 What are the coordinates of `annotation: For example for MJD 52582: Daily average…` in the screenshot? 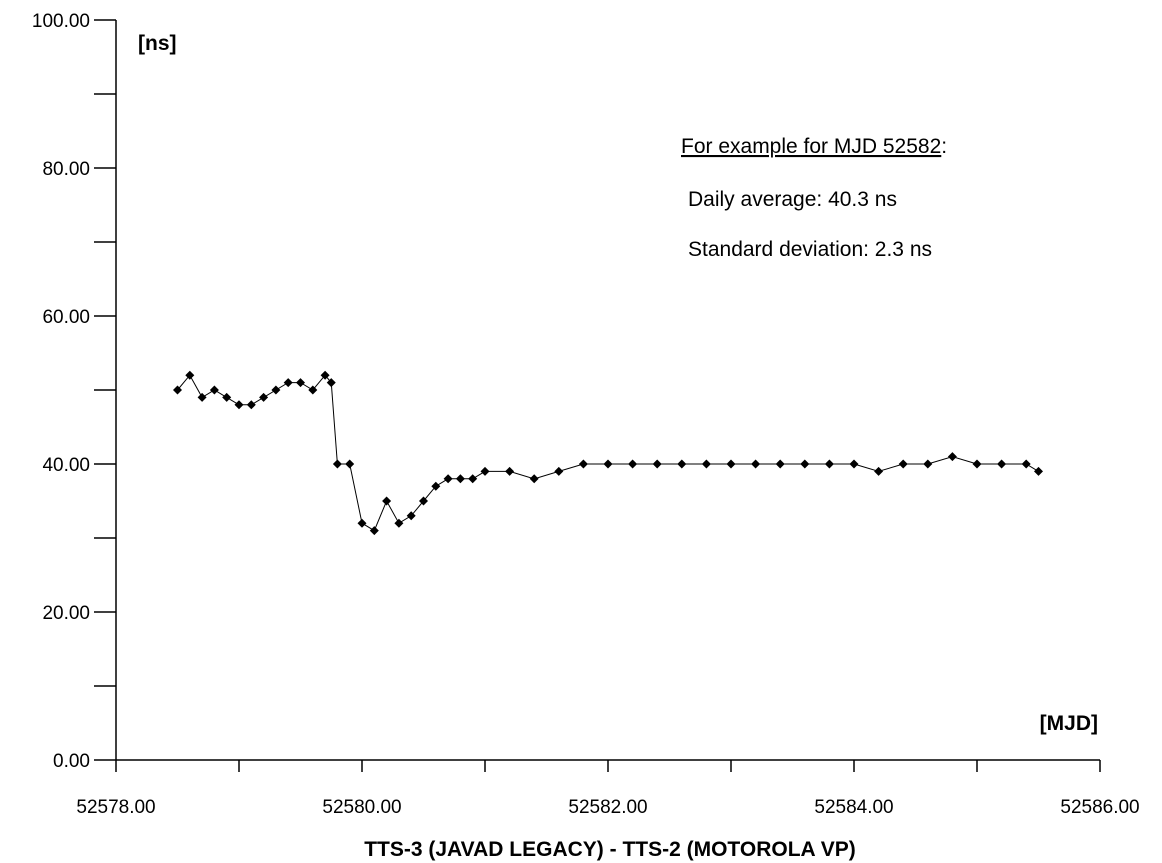 It's located at (814, 198).